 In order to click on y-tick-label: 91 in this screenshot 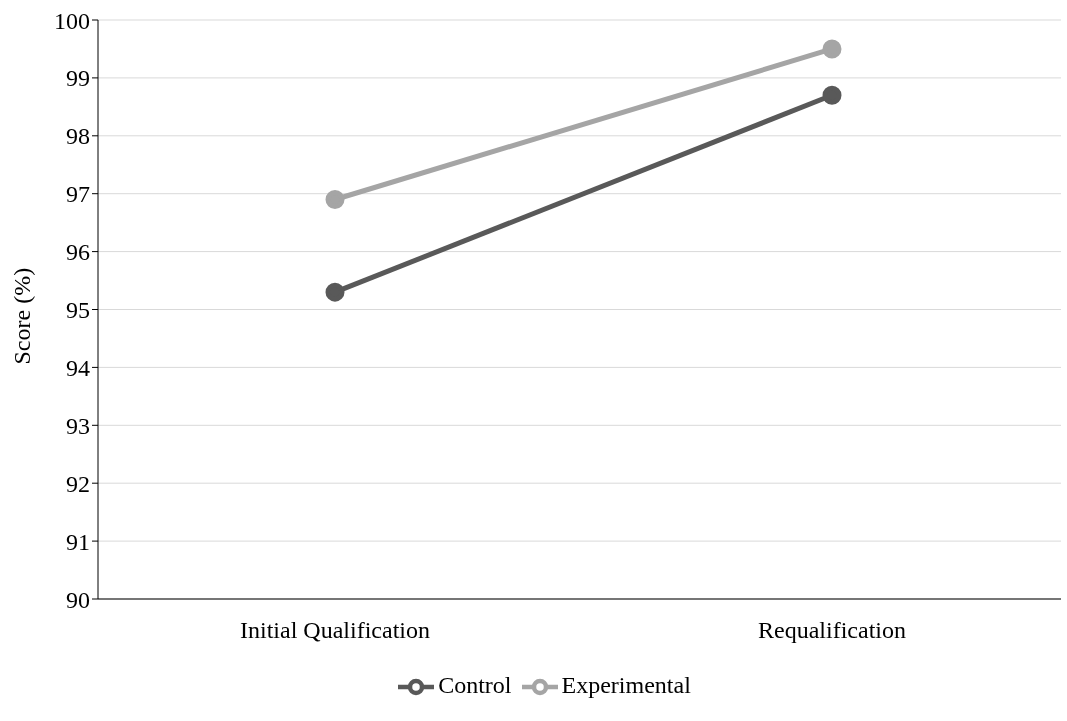, I will do `click(78, 541)`.